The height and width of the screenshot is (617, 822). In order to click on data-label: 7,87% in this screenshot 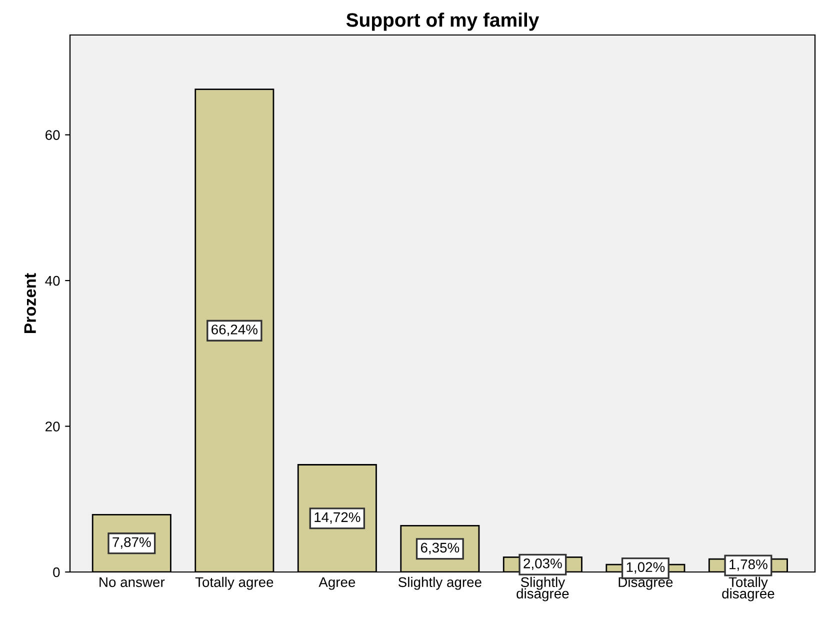, I will do `click(131, 543)`.